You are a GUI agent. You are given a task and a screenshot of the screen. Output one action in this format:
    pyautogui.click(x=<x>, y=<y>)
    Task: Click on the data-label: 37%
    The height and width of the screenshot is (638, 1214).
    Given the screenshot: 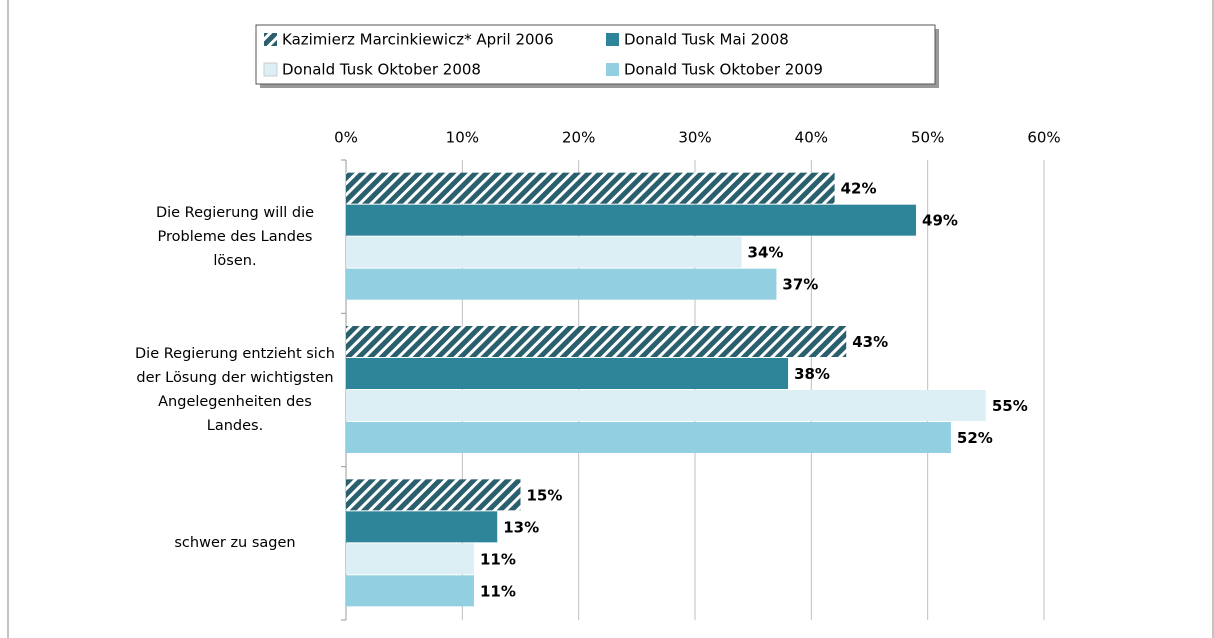 What is the action you would take?
    pyautogui.click(x=800, y=285)
    